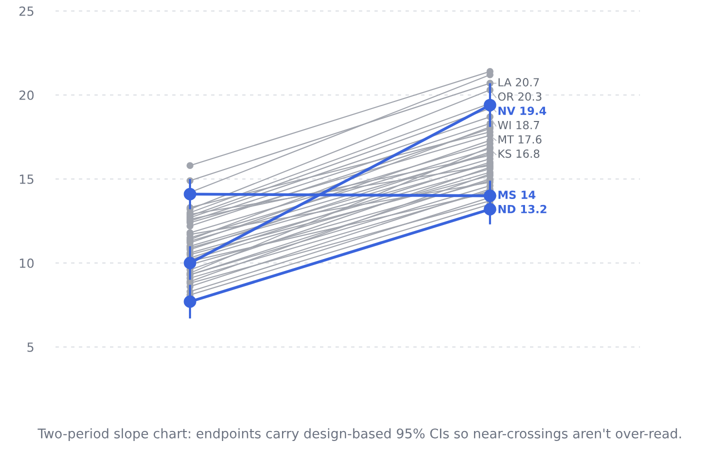  What do you see at coordinates (30, 347) in the screenshot?
I see `y-tick-label: 5` at bounding box center [30, 347].